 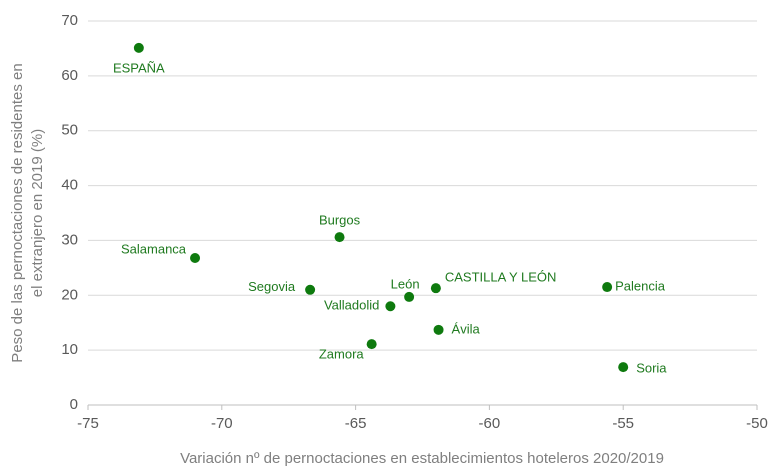 I want to click on y-tick-label: 50, so click(x=69, y=130).